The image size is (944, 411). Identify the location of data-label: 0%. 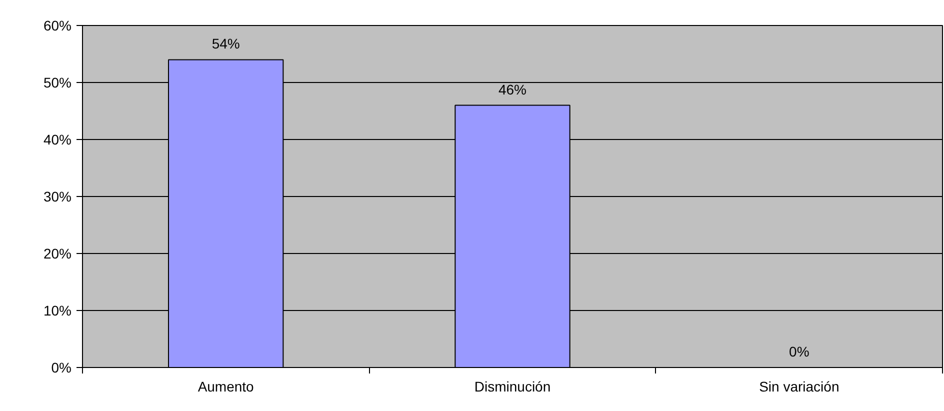
(799, 352).